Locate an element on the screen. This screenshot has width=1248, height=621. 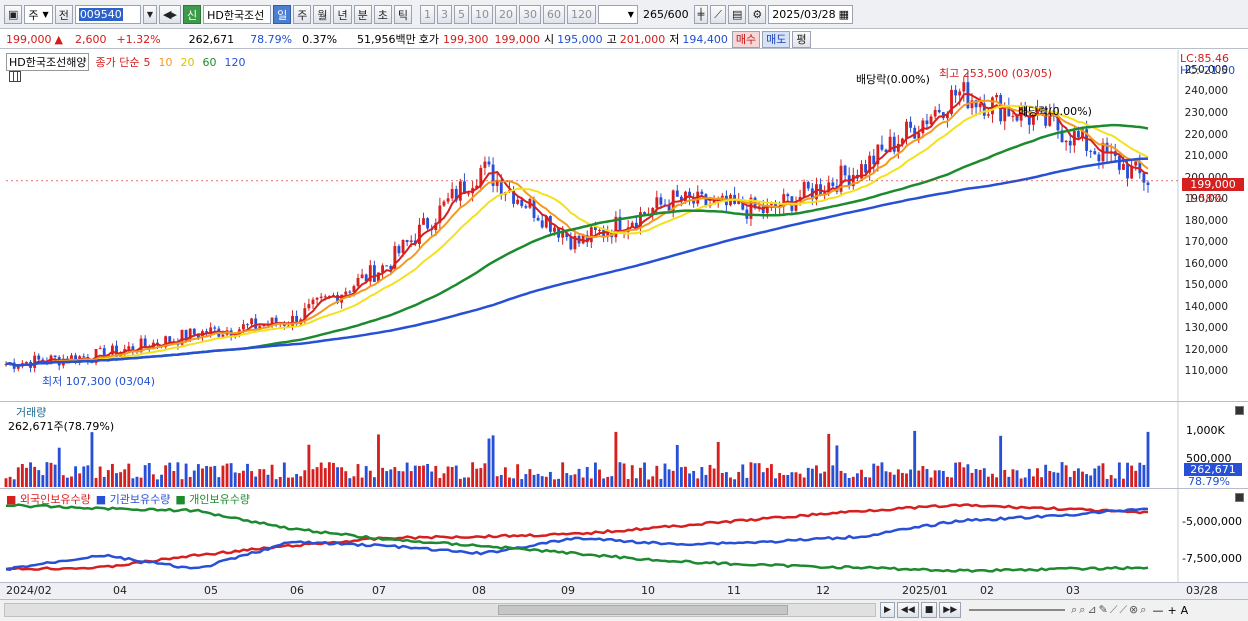
period-button-second: 초 is located at coordinates (382, 14).